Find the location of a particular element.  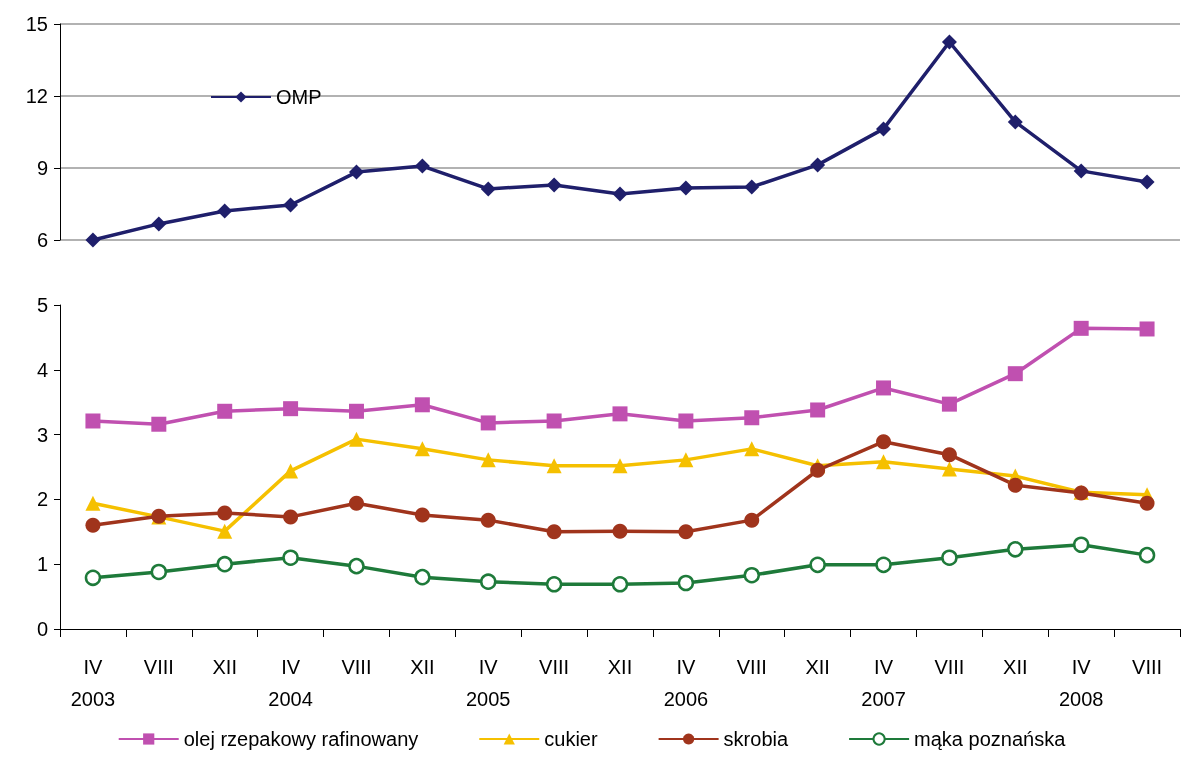

y-tick-label: 2 is located at coordinates (42, 499).